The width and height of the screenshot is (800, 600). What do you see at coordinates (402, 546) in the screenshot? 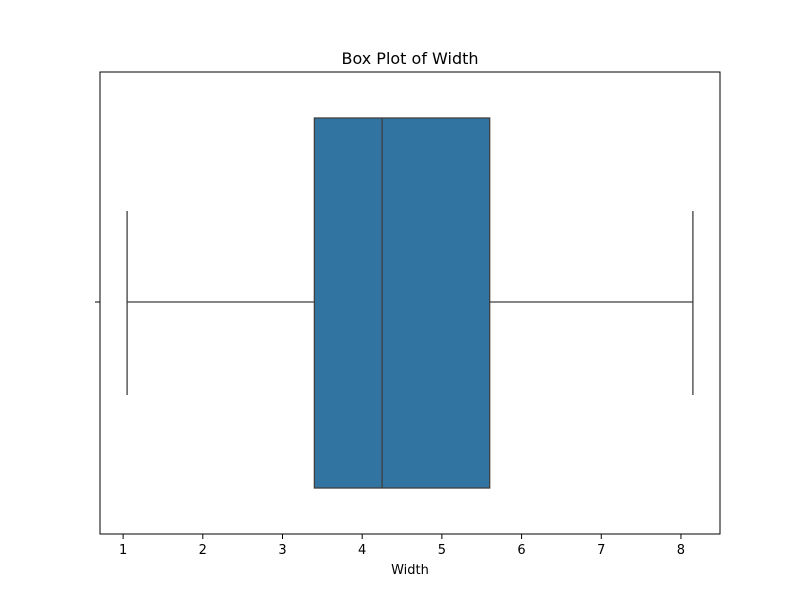
I see `x-axis-ticks: 1 2 3 4 5 6 7 8` at bounding box center [402, 546].